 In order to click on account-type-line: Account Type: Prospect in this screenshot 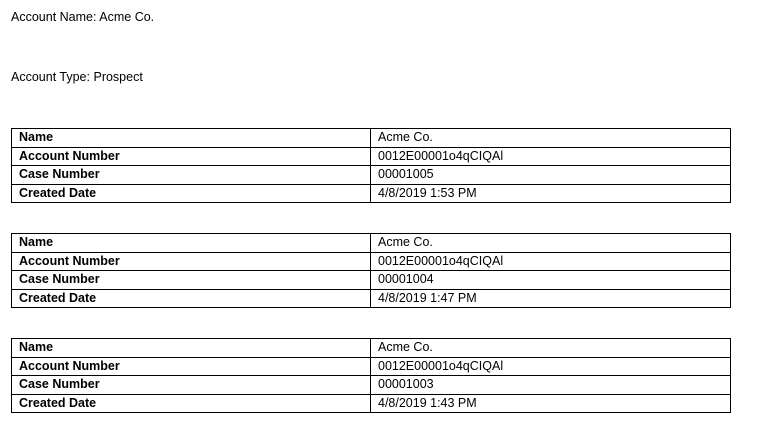, I will do `click(77, 77)`.